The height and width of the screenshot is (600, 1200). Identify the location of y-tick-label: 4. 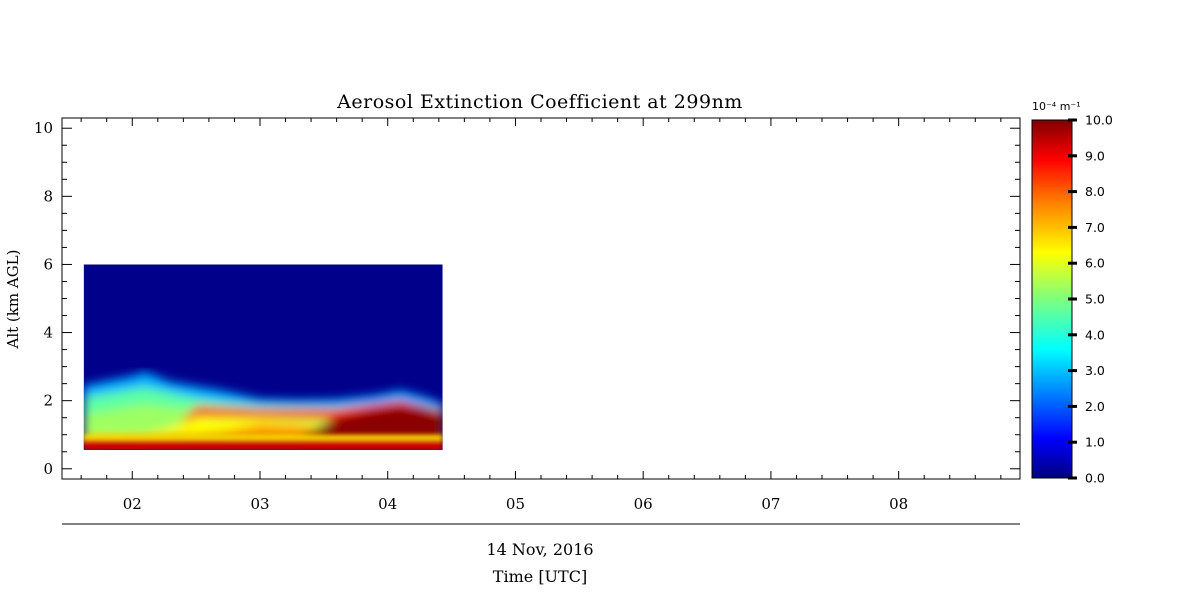
(48, 333).